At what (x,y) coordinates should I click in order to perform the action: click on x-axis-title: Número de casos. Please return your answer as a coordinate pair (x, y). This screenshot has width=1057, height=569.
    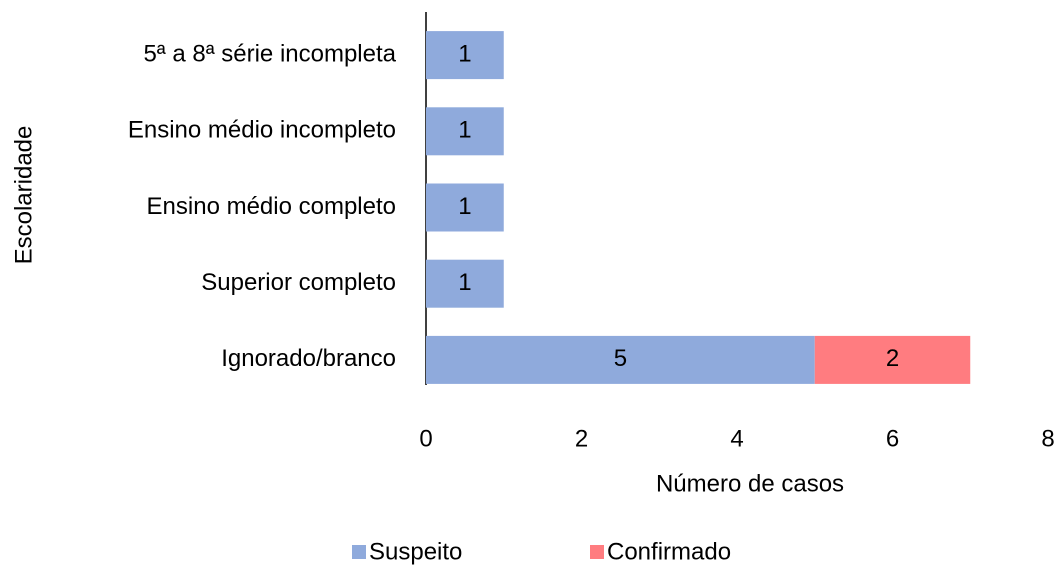
    Looking at the image, I should click on (750, 483).